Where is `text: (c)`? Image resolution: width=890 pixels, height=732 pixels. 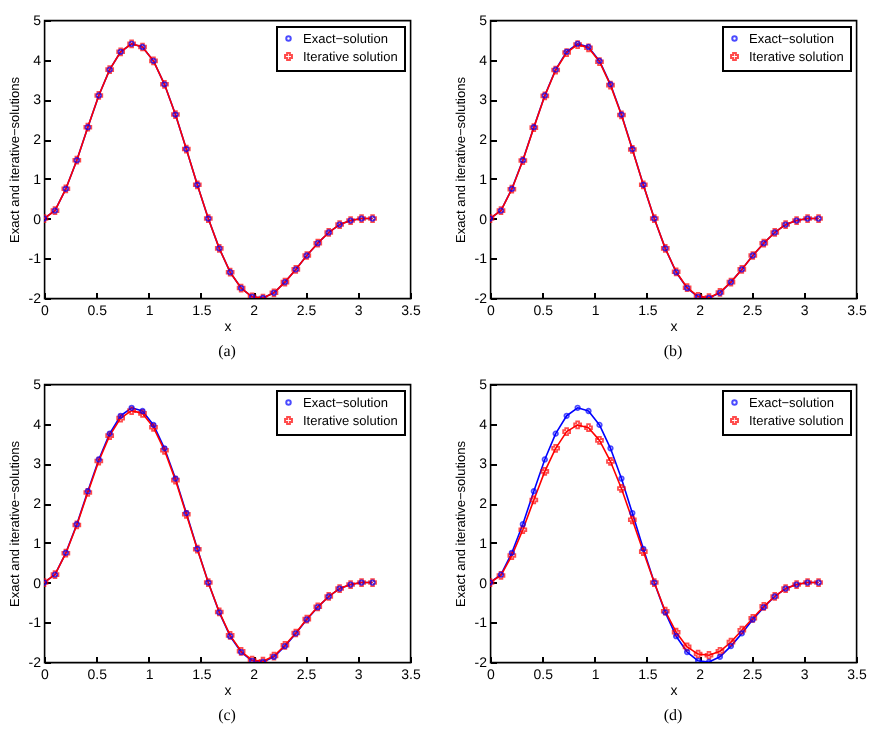 text: (c) is located at coordinates (227, 715).